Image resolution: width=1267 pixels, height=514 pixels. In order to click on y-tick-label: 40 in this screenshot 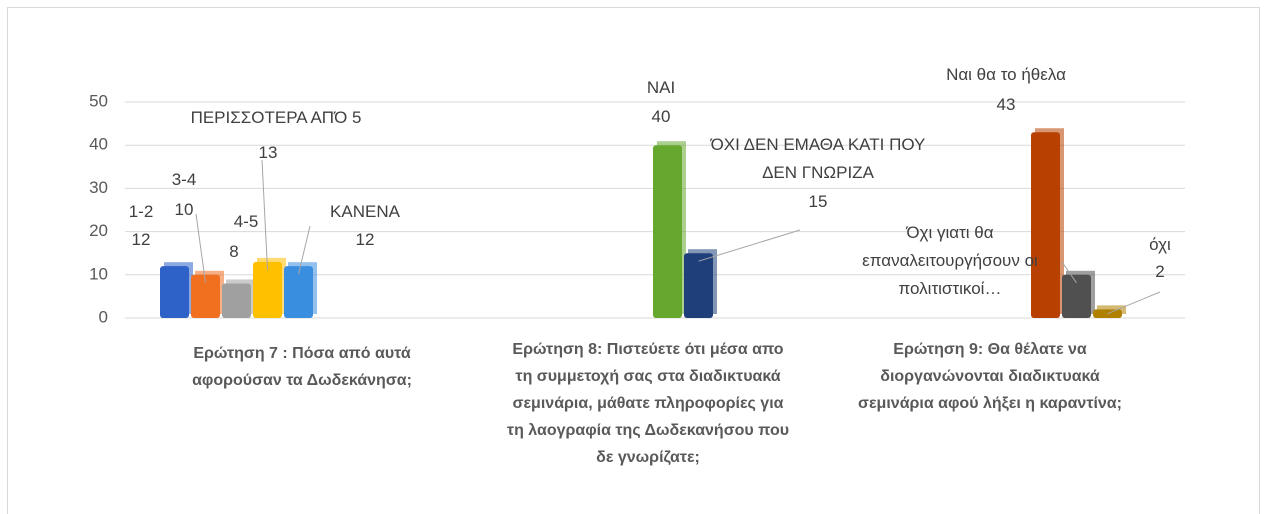, I will do `click(98, 144)`.